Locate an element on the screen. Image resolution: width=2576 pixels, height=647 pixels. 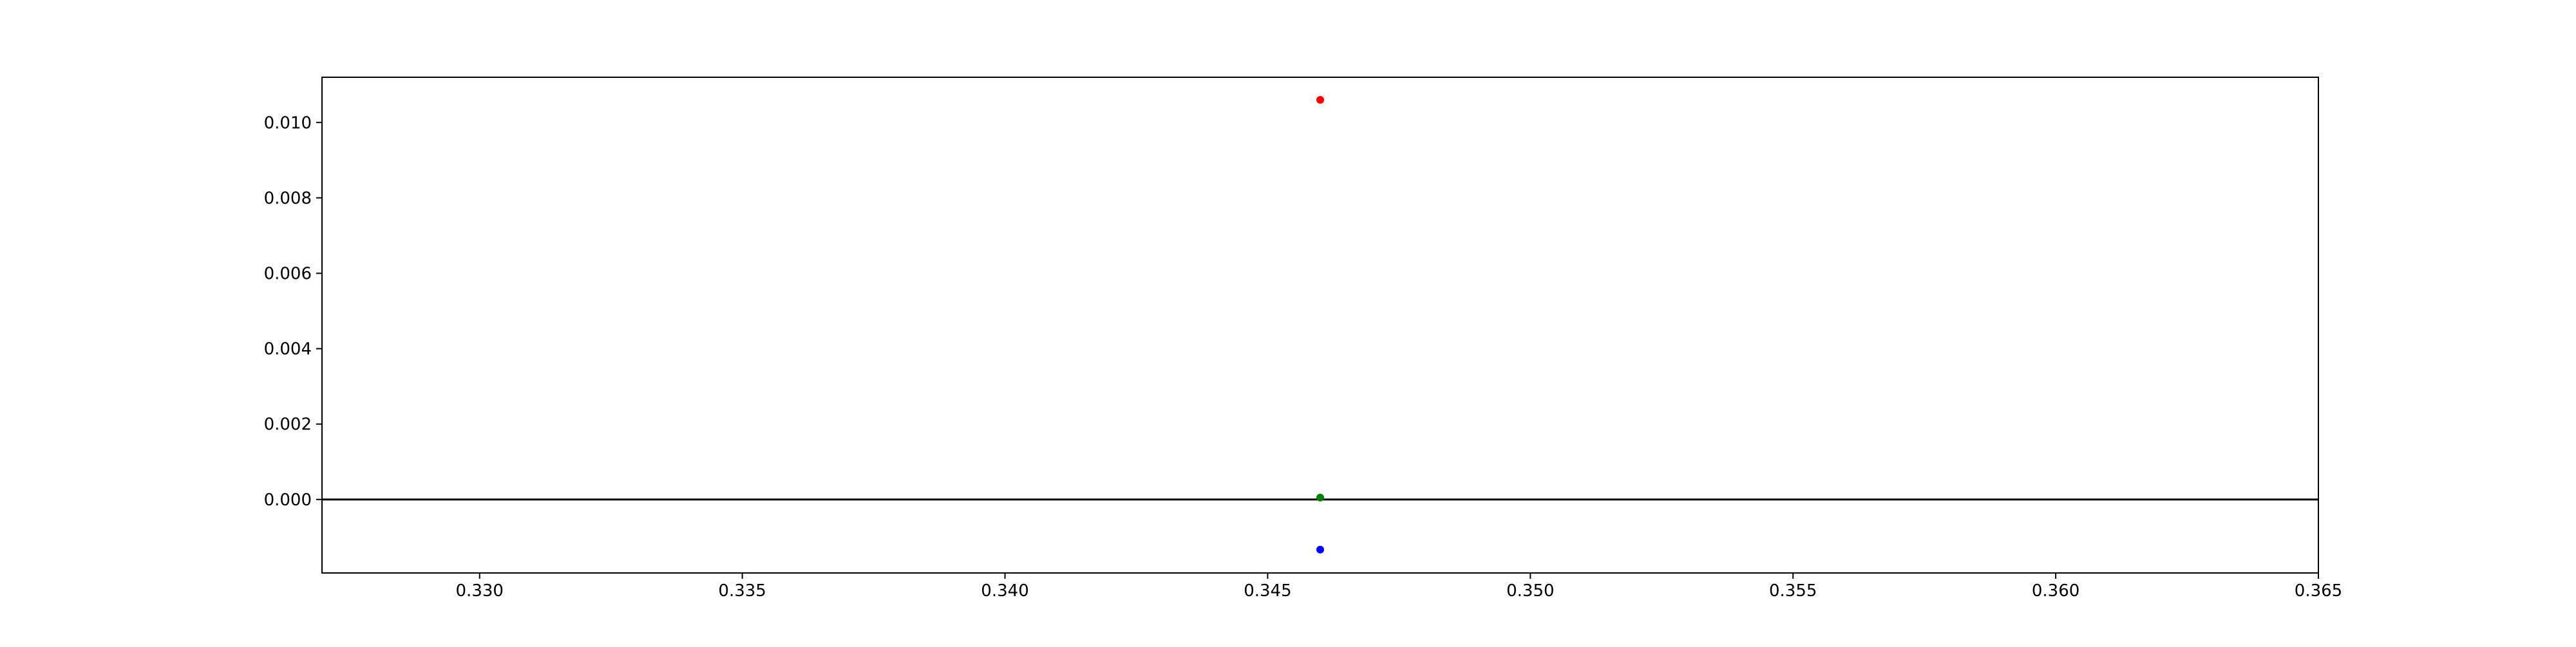
x-tick-label: 0.365 is located at coordinates (2318, 591).